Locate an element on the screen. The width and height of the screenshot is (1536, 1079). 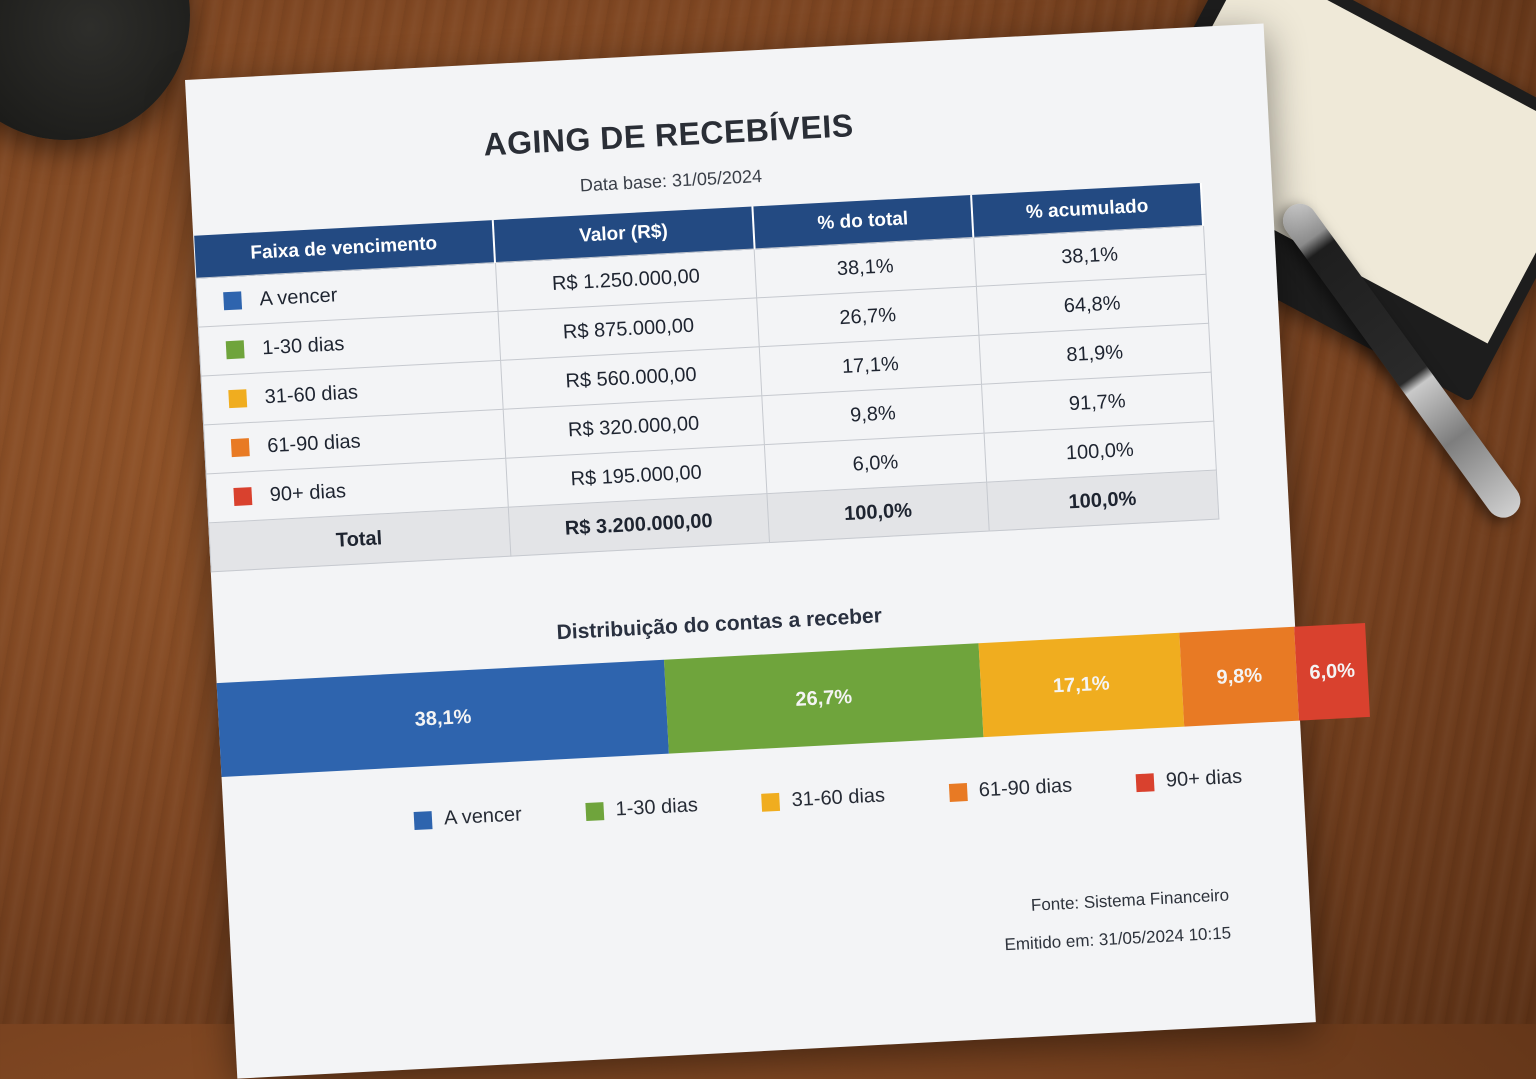
bar-segment: 9,8% is located at coordinates (1239, 676).